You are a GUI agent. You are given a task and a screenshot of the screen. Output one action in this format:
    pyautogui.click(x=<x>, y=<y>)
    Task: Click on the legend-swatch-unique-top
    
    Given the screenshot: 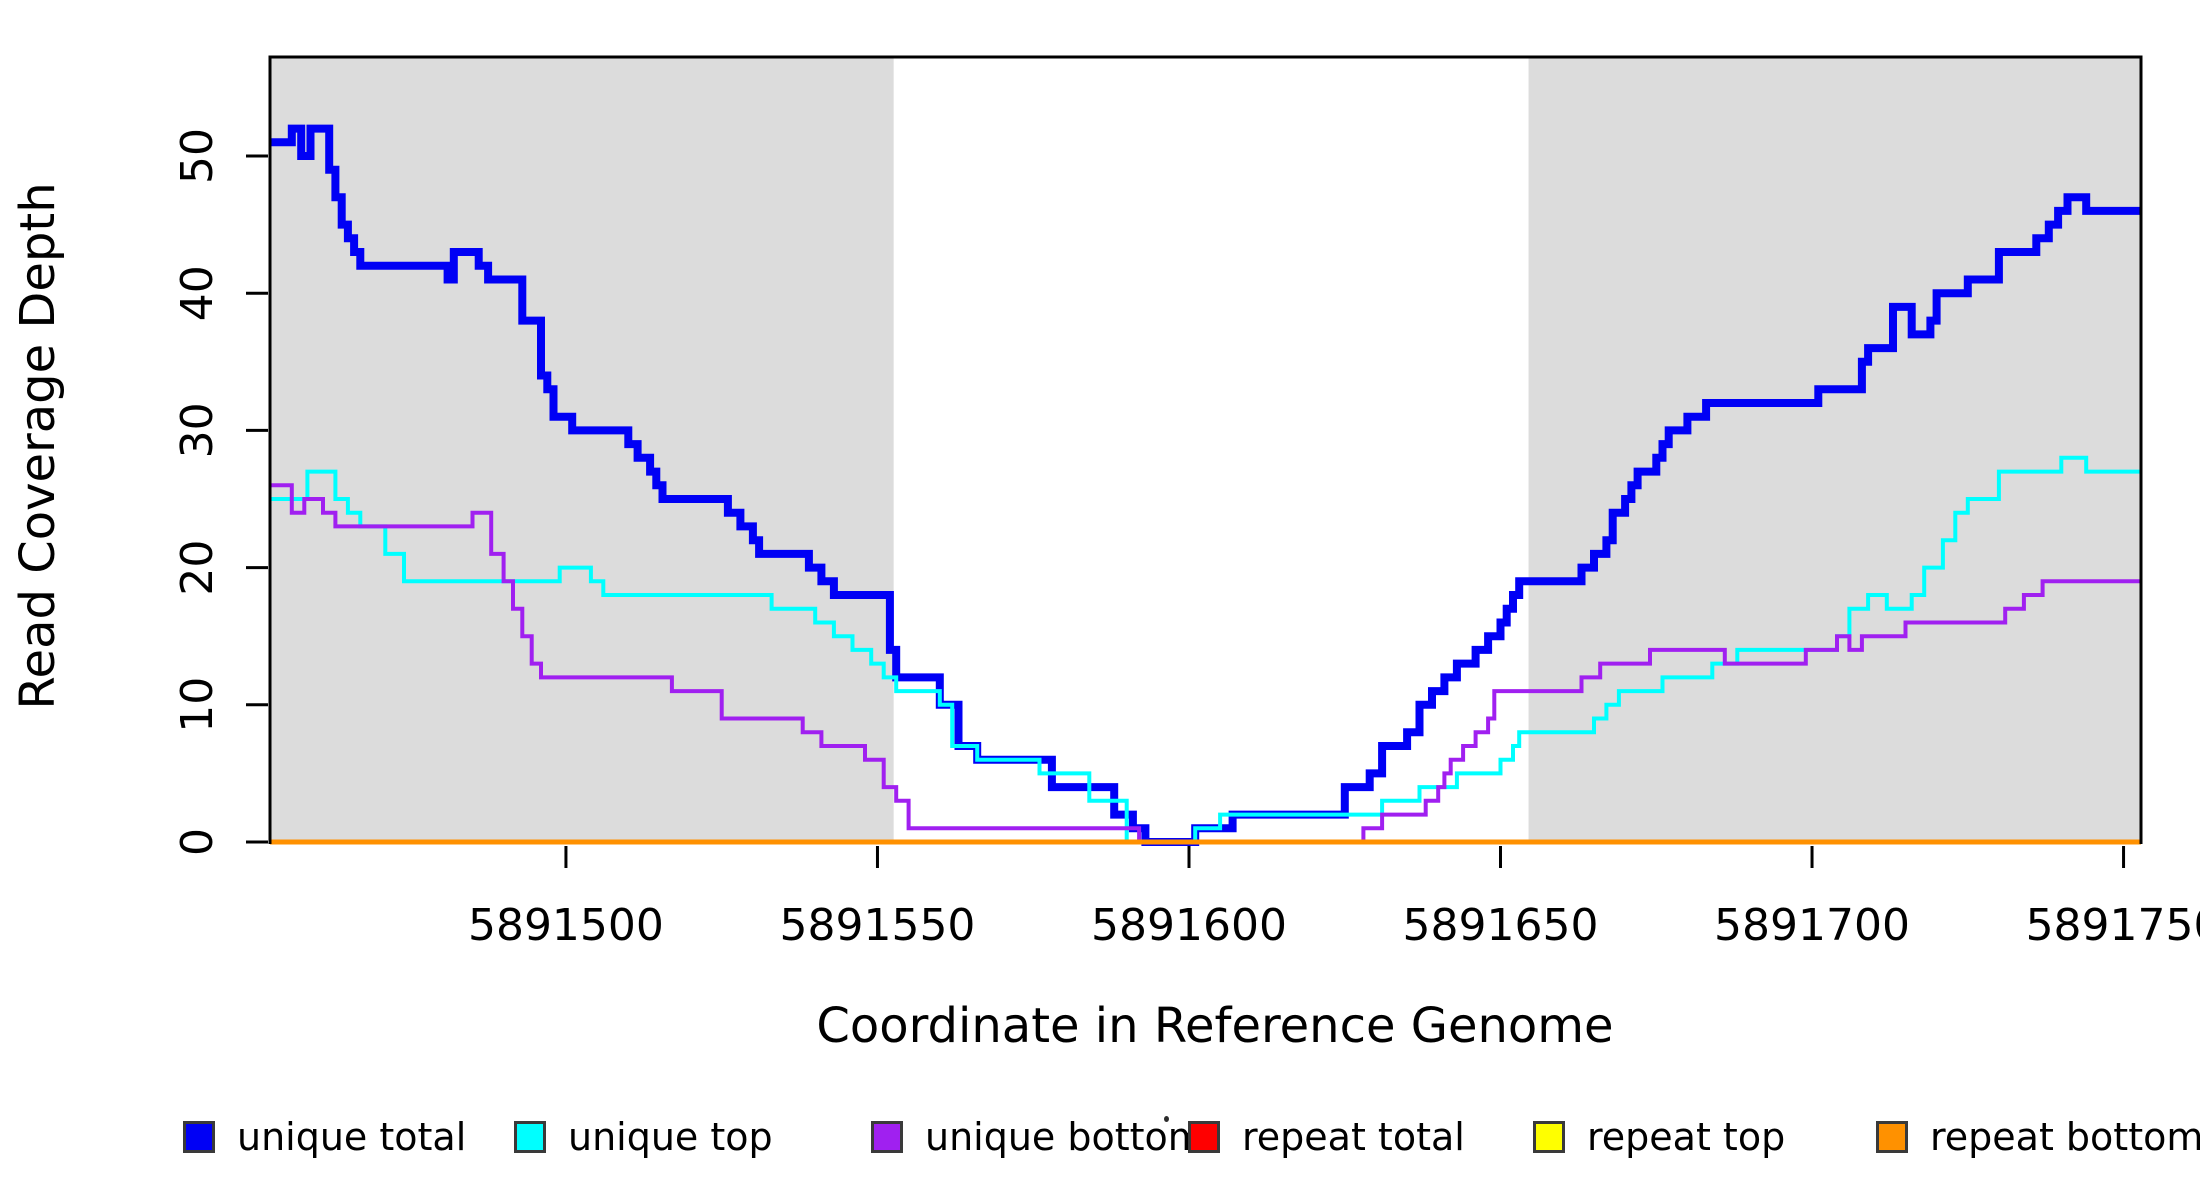 What is the action you would take?
    pyautogui.click(x=530, y=1137)
    